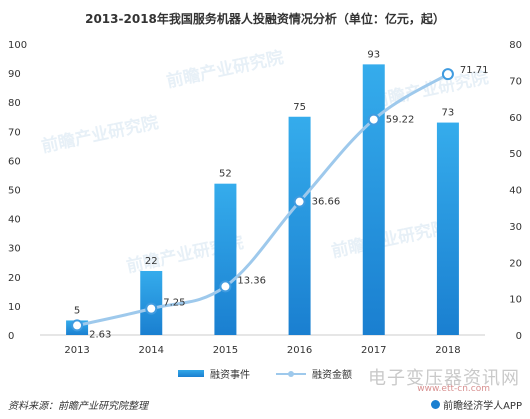 Image resolution: width=530 pixels, height=419 pixels. I want to click on legend-bar-swatch, so click(191, 373).